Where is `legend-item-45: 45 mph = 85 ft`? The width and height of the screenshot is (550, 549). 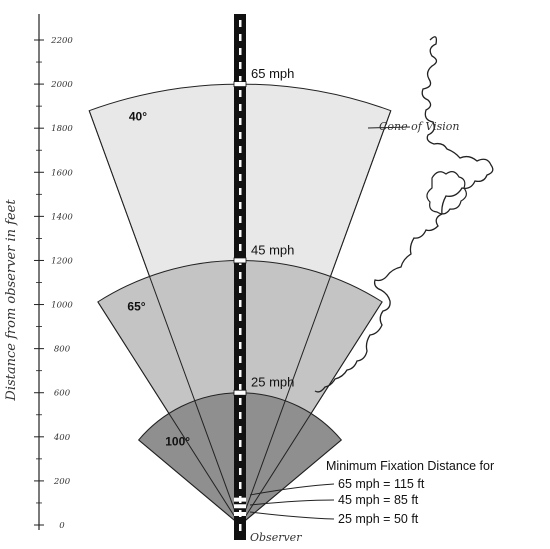
legend-item-45: 45 mph = 85 ft is located at coordinates (378, 500).